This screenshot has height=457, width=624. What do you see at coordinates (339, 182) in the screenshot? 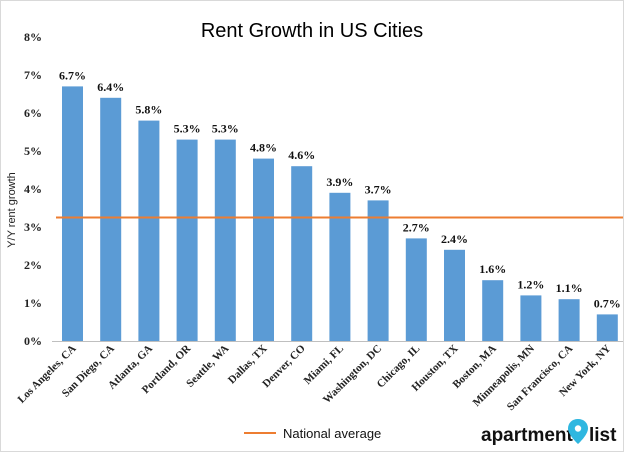
I see `data-label: 3.9%` at bounding box center [339, 182].